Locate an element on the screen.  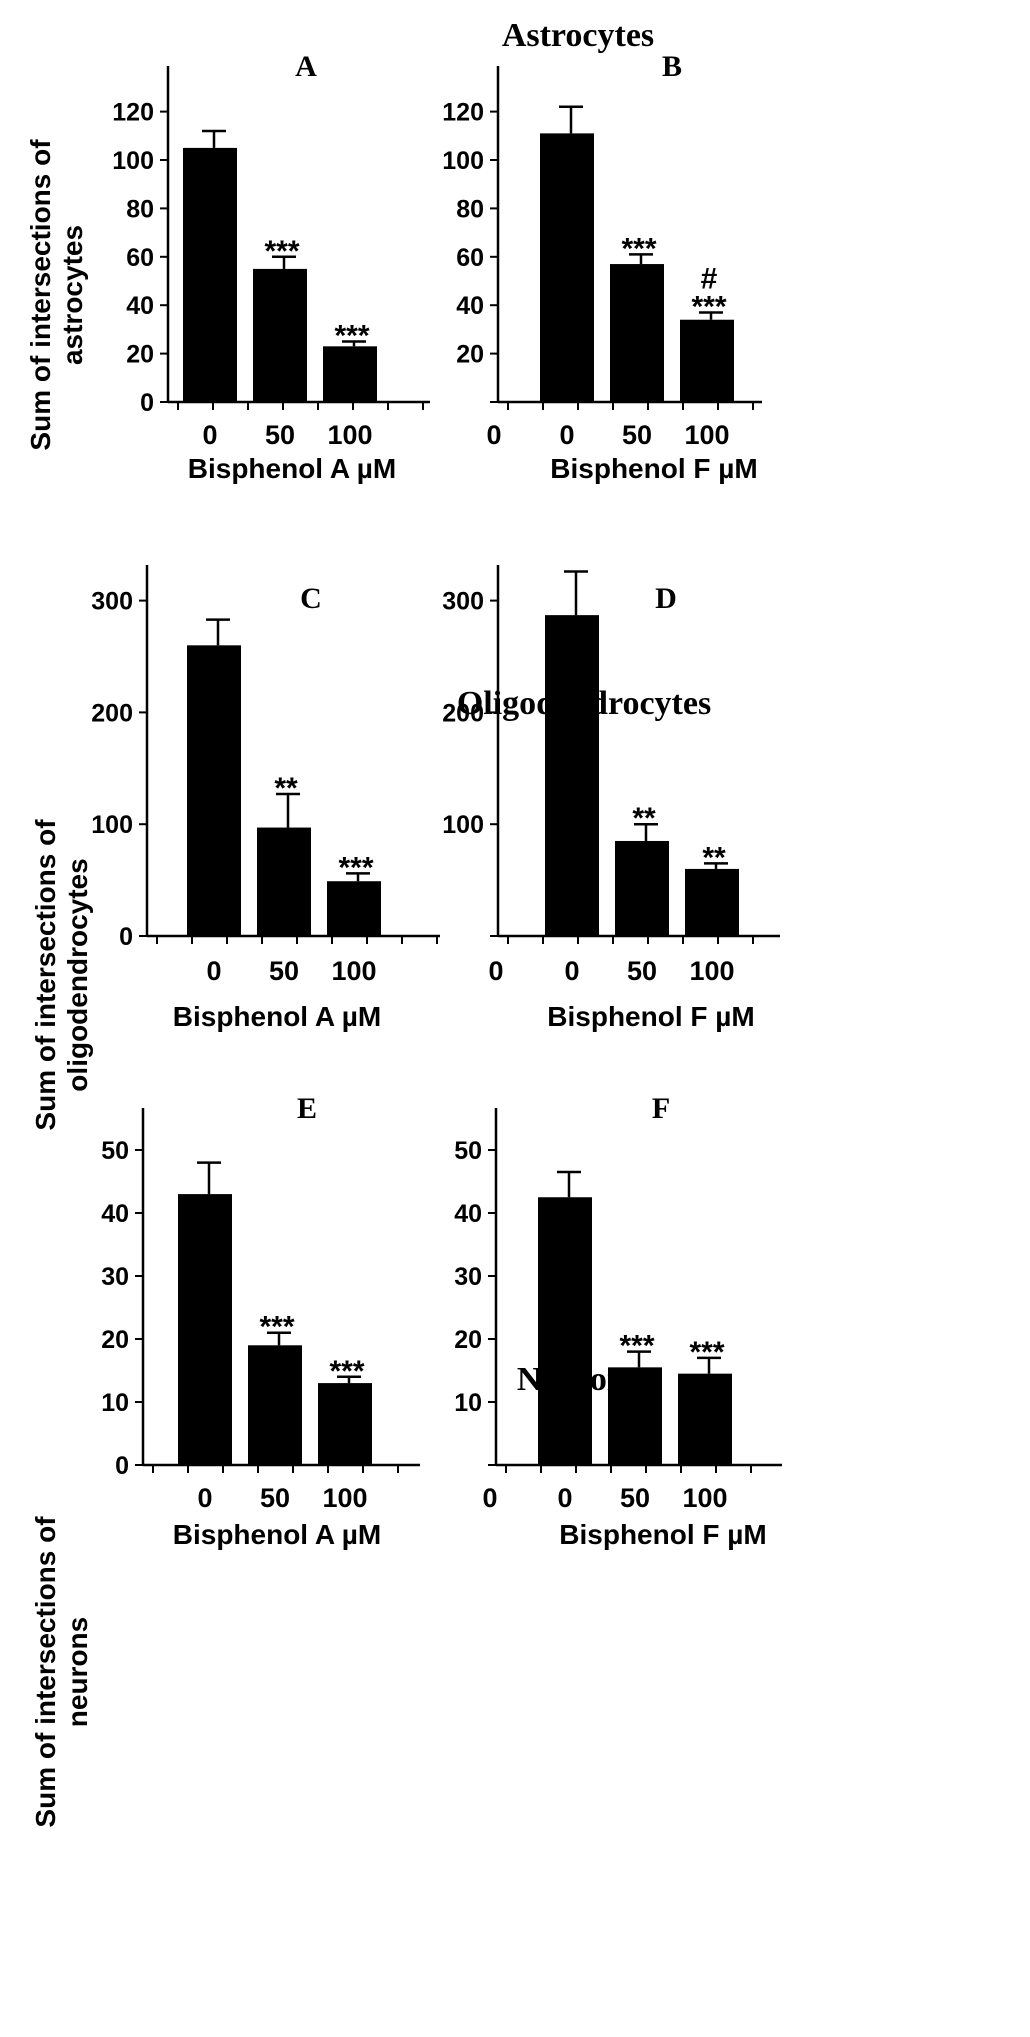
x-tick-label-f: 50 is located at coordinates (635, 1498).